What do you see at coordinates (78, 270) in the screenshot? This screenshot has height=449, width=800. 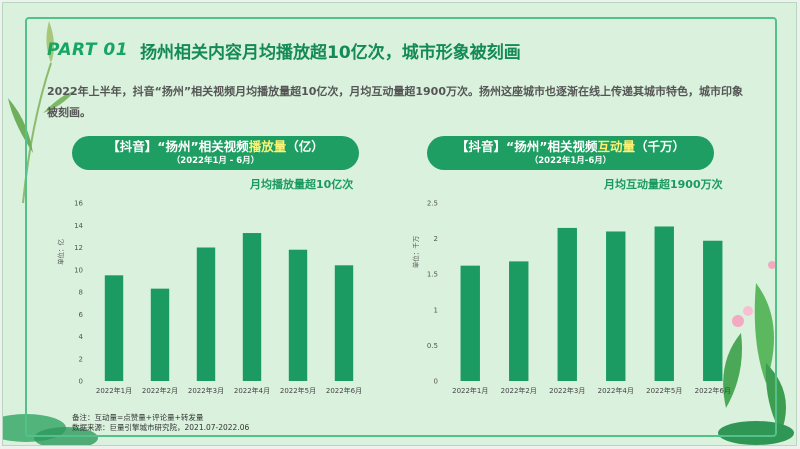 I see `chart0-ytick-label: 10` at bounding box center [78, 270].